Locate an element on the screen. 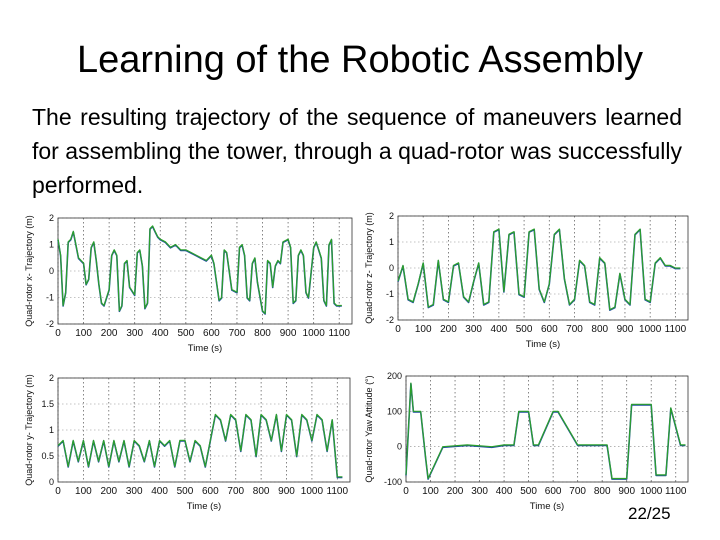 The height and width of the screenshot is (540, 720). y-tick-label: 0.5 is located at coordinates (47, 456).